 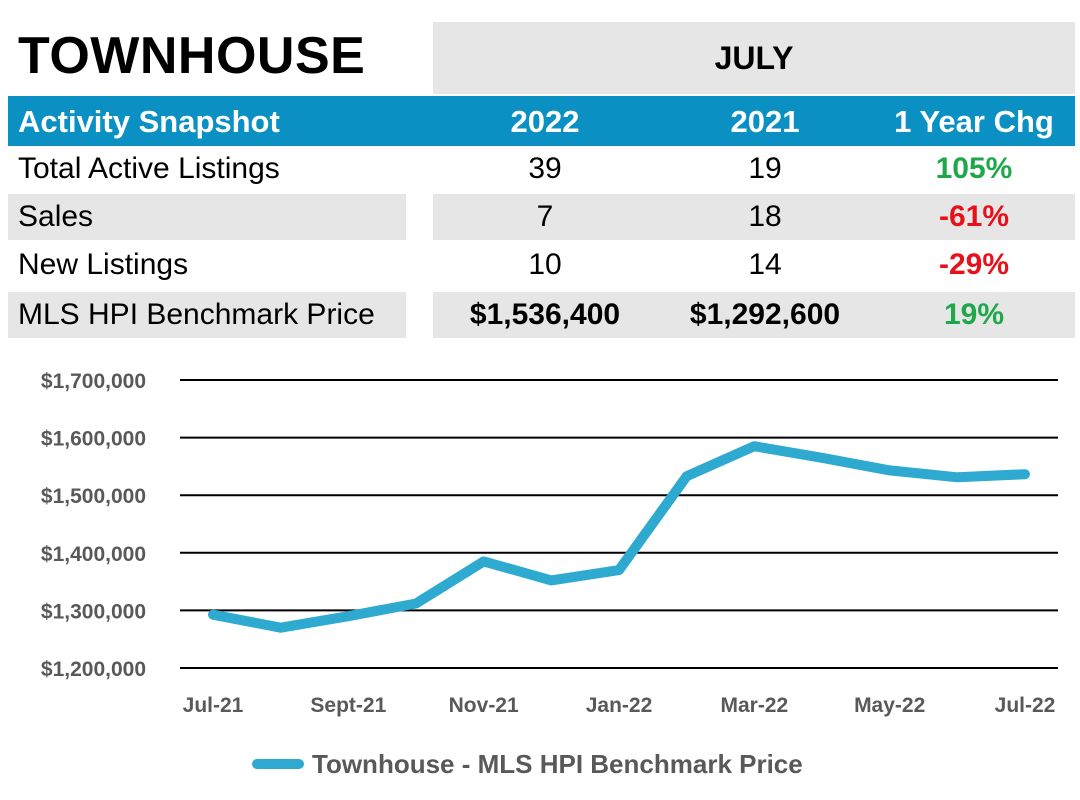 I want to click on row-label: Sales, so click(x=56, y=216).